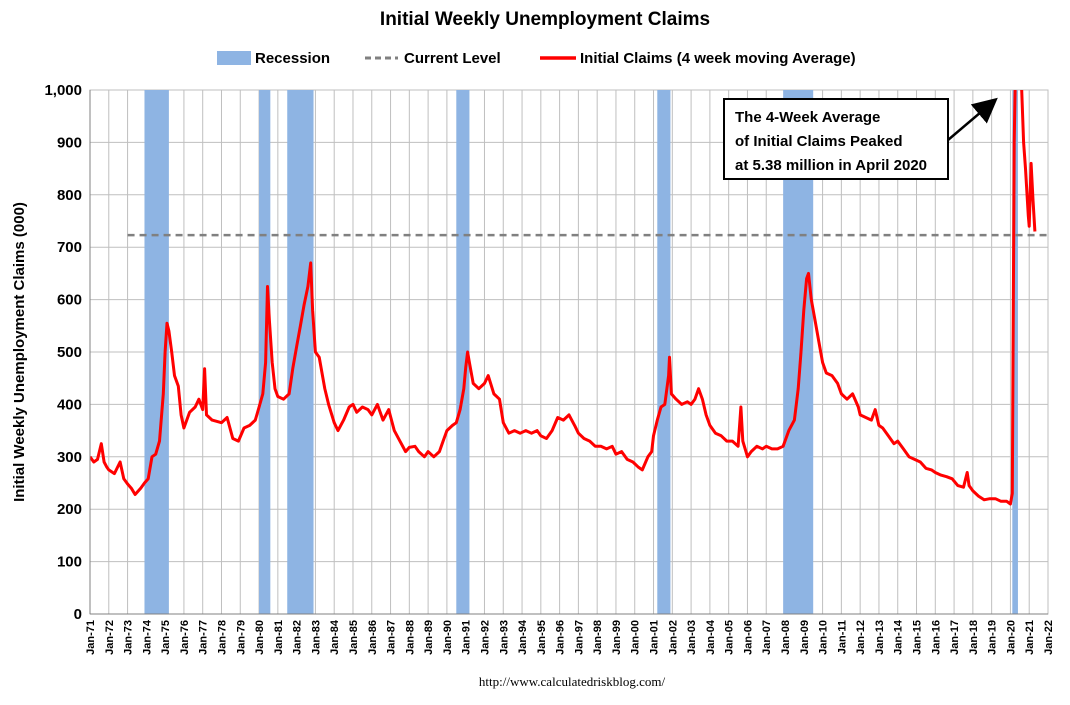 The height and width of the screenshot is (705, 1070). Describe the element at coordinates (636, 637) in the screenshot. I see `x-tick-label: Jan-00` at that location.